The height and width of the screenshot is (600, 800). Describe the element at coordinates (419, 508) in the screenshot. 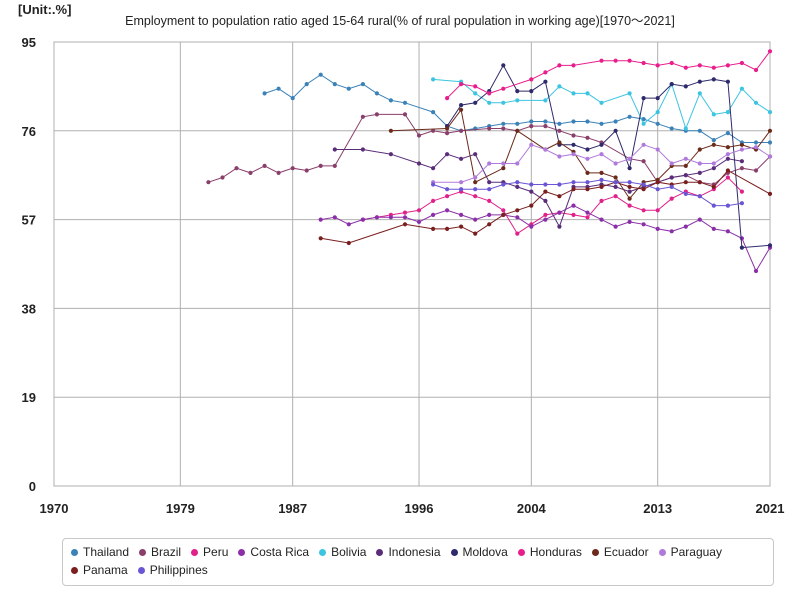

I see `x-tick-label: 1996` at that location.